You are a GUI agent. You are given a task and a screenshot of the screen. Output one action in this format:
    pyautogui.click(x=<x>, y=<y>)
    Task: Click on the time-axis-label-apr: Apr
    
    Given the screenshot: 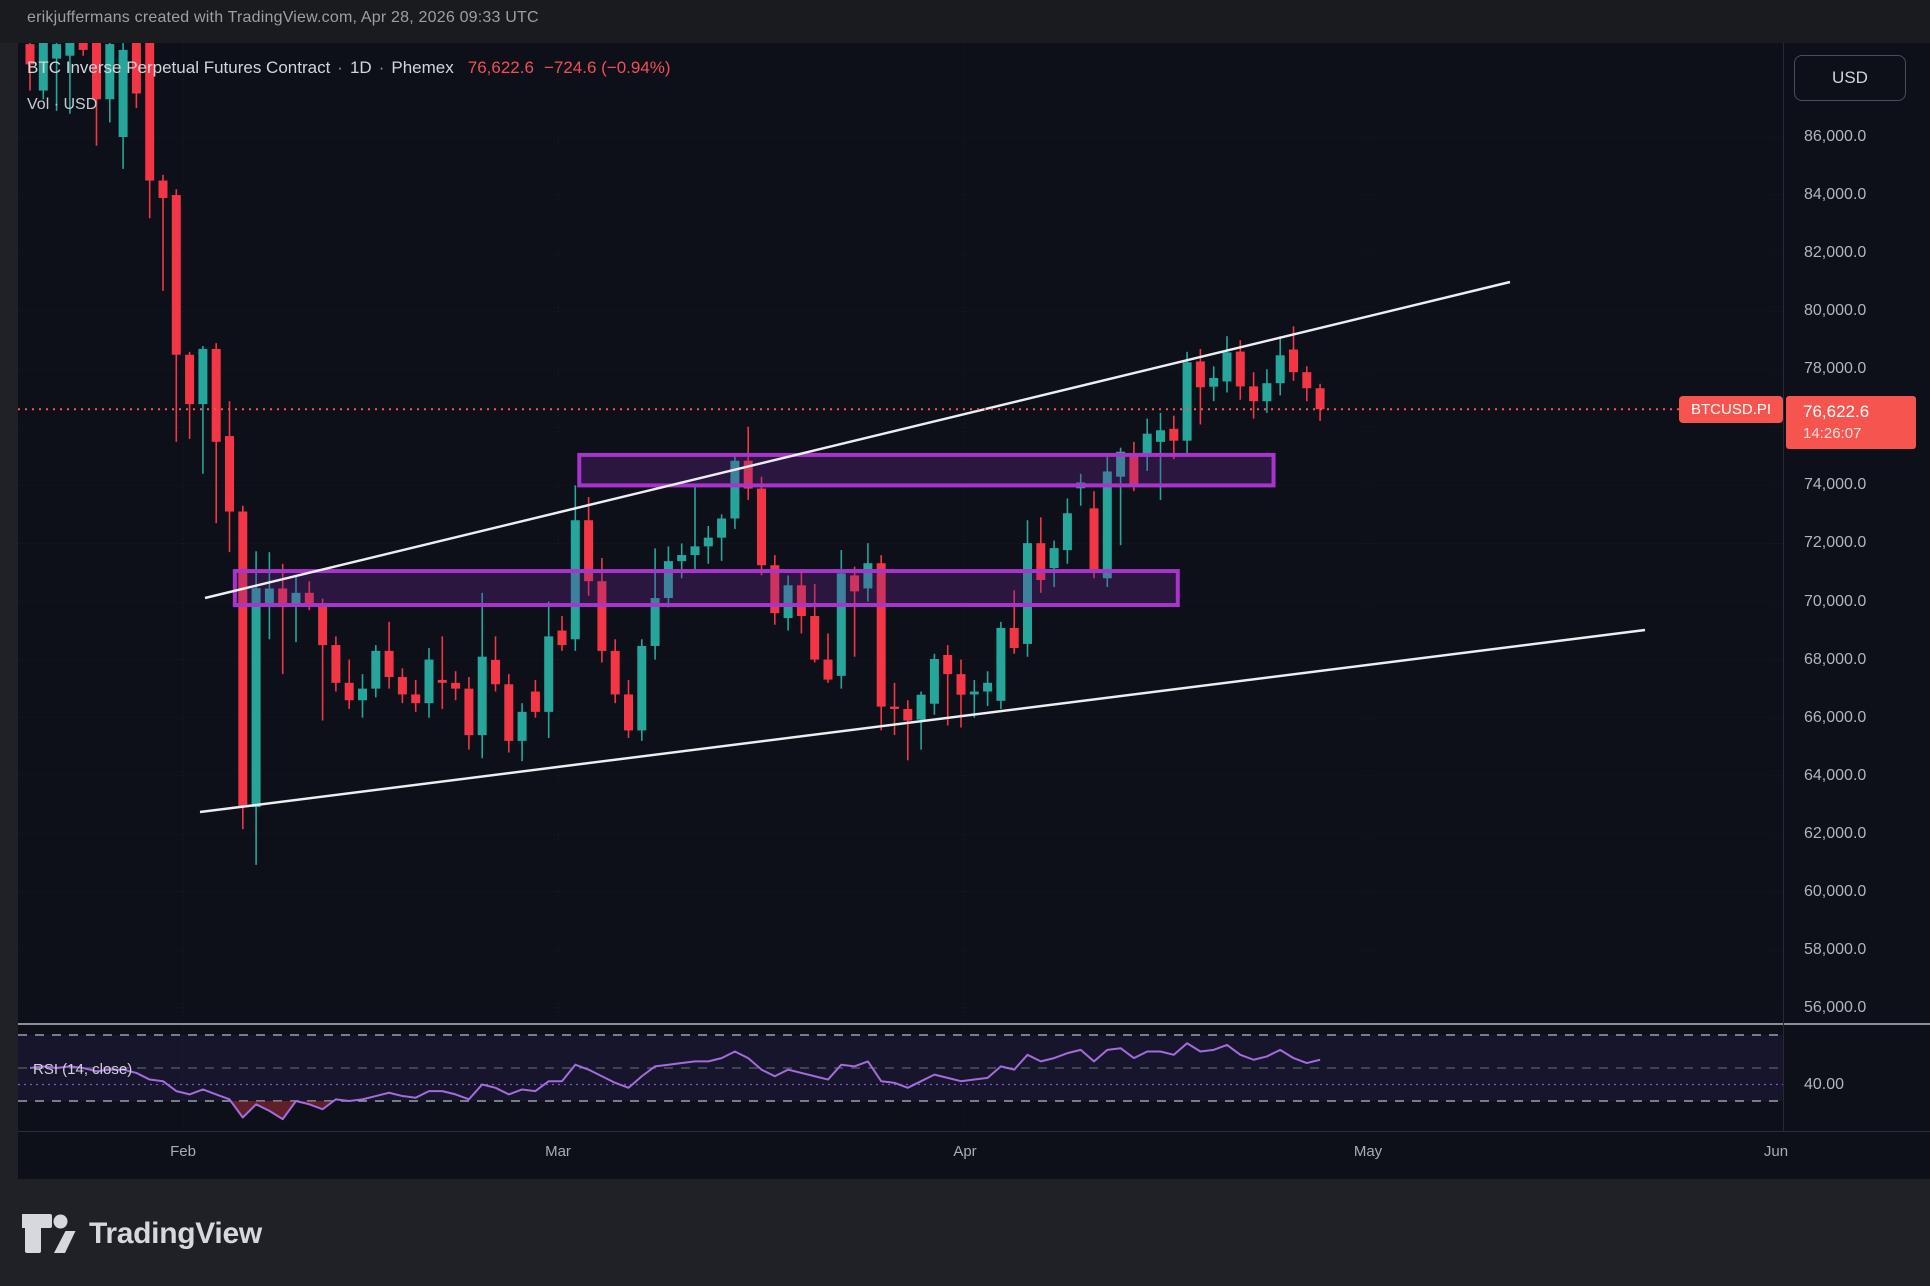 What is the action you would take?
    pyautogui.click(x=965, y=1151)
    